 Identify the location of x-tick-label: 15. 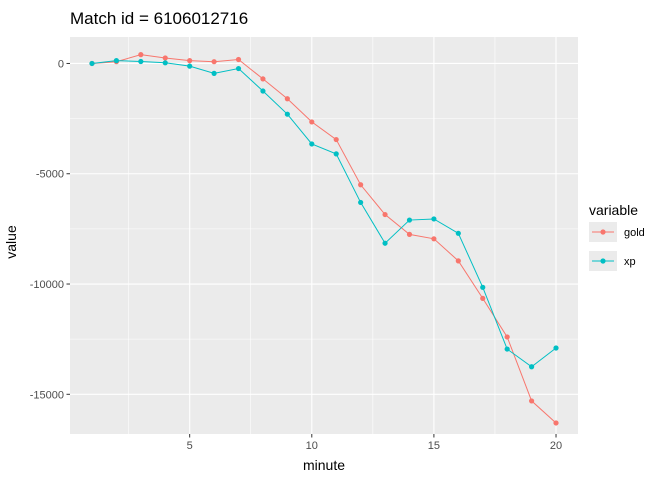
(434, 446).